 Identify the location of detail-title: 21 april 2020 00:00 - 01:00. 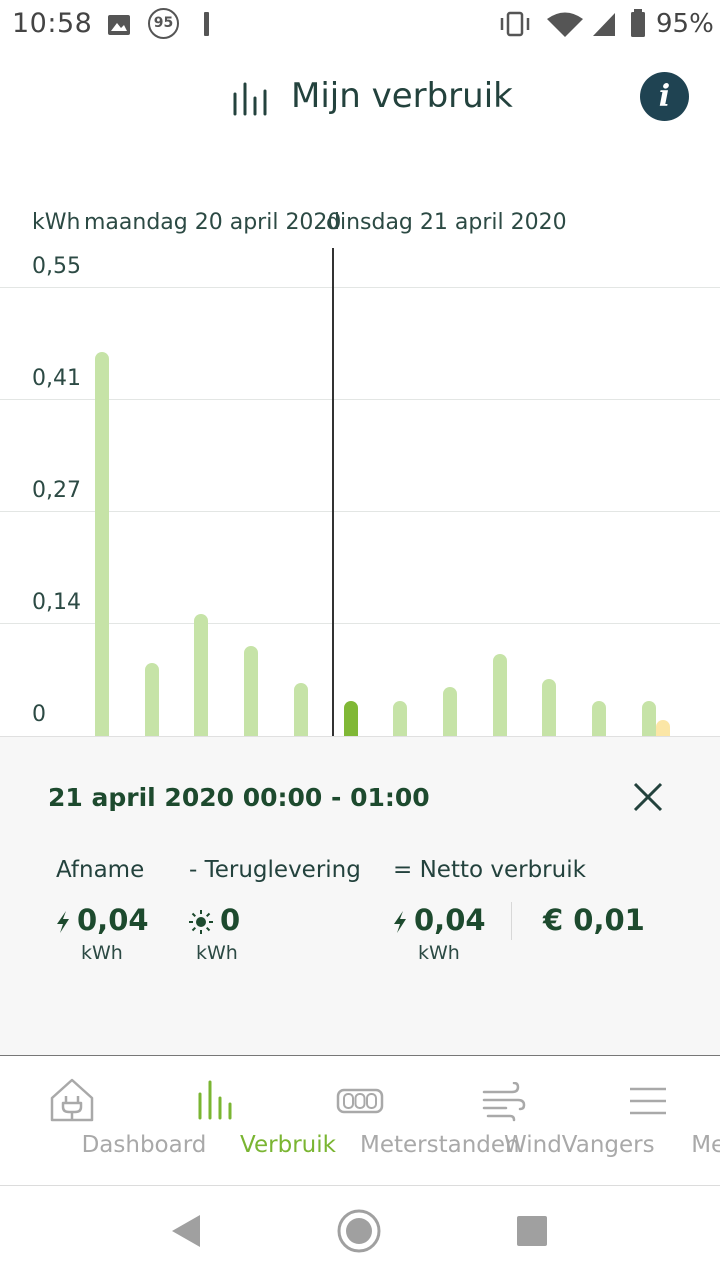
(239, 797).